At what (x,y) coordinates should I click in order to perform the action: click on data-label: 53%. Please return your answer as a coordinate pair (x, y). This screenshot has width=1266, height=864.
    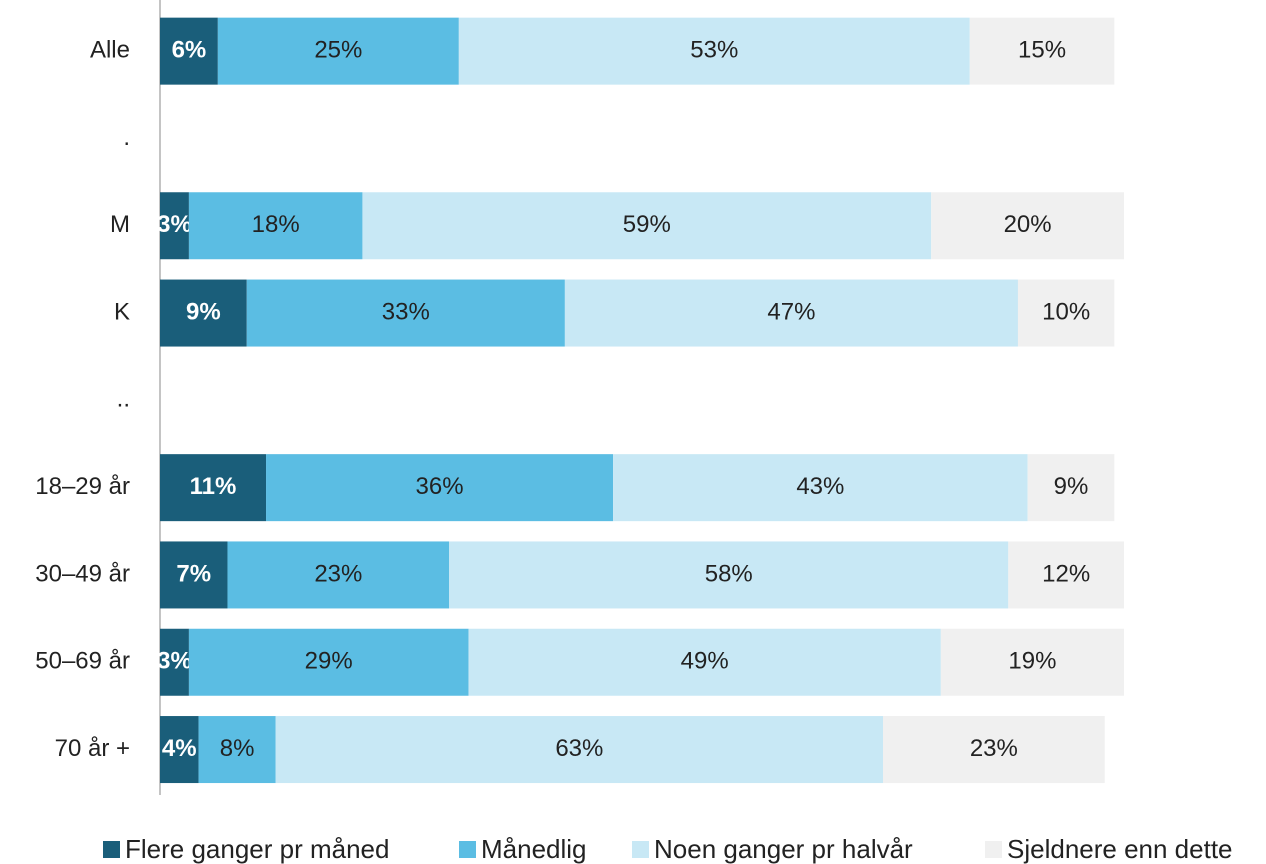
    Looking at the image, I should click on (714, 49).